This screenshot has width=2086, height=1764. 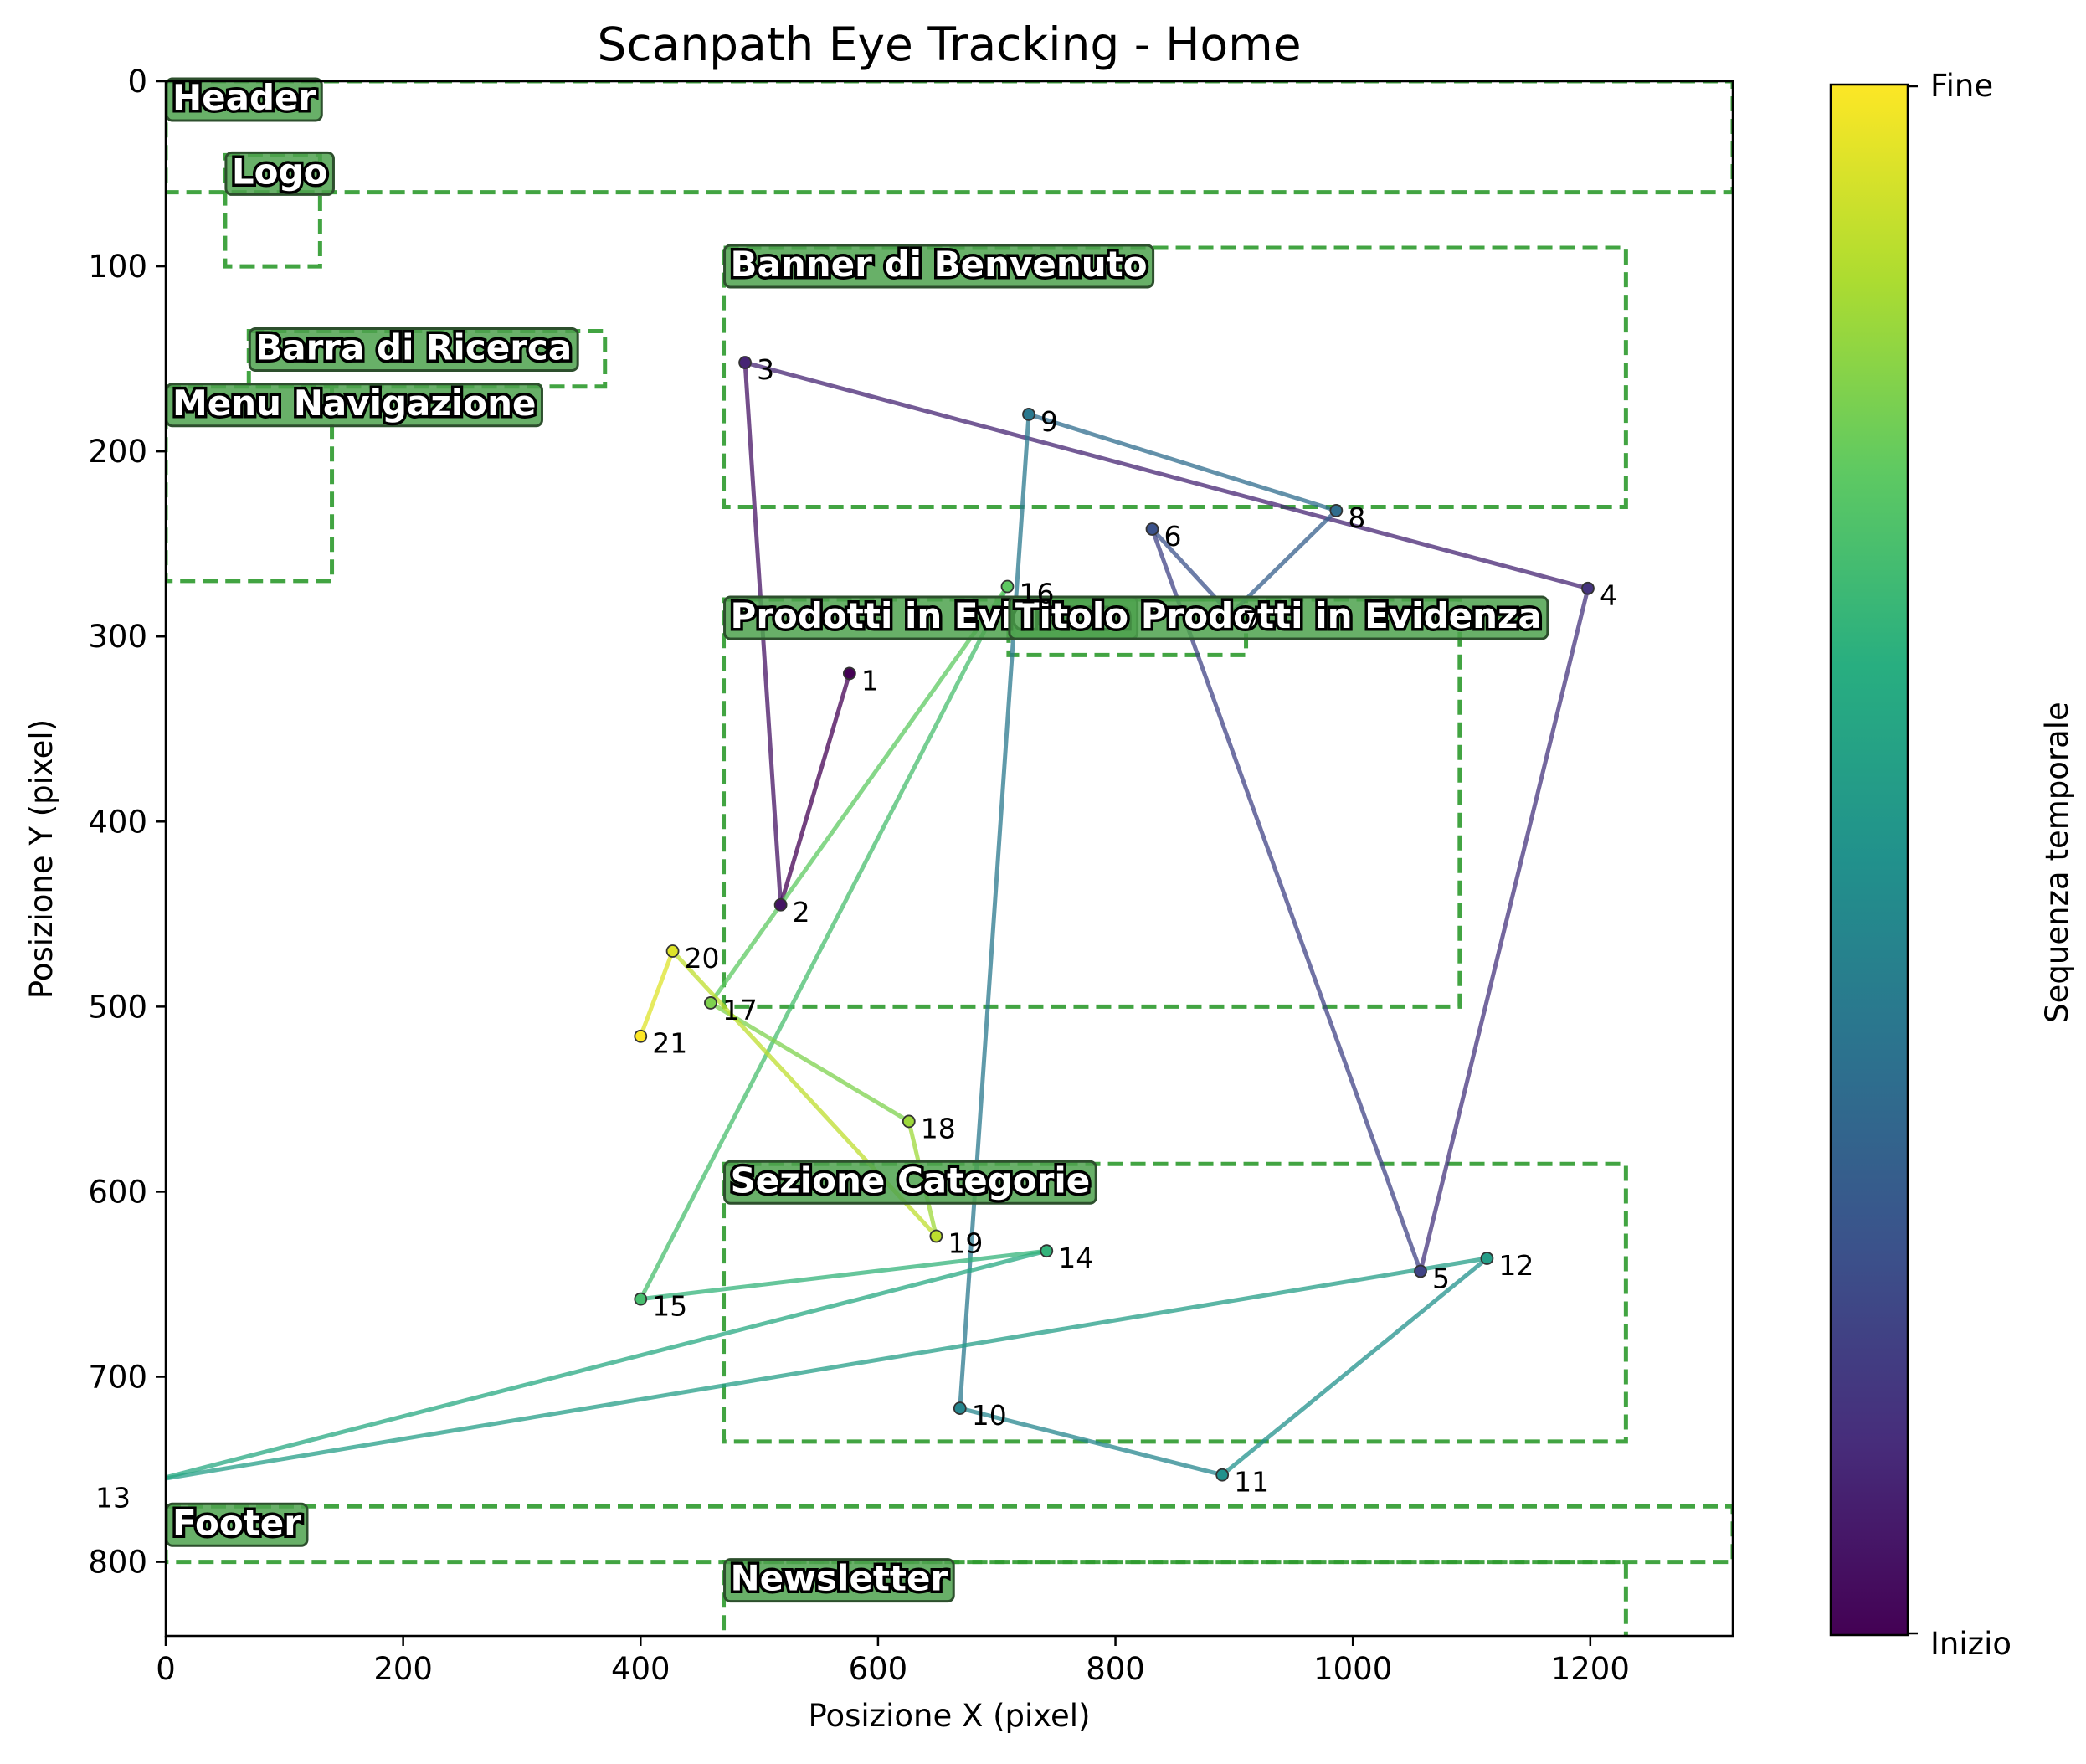 I want to click on x-tick-label: 1000, so click(x=1353, y=1669).